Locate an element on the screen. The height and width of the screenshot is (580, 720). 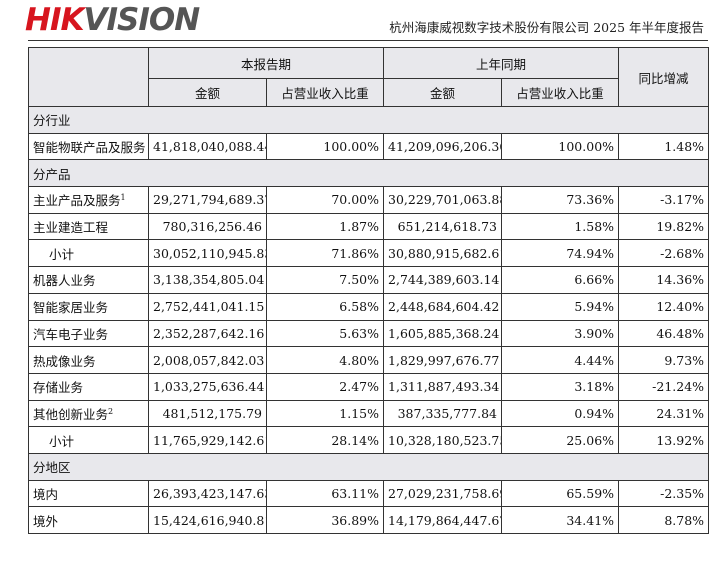
yoy-change-cell: 13.92% is located at coordinates (664, 440).